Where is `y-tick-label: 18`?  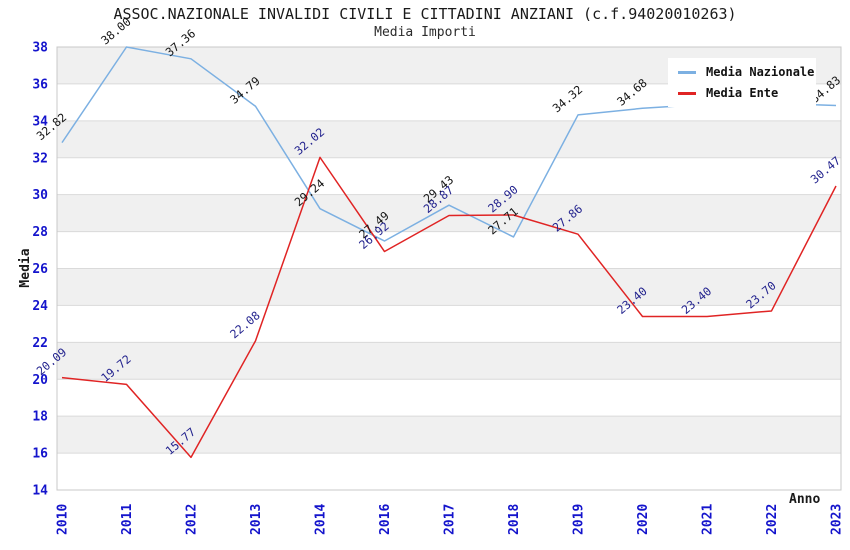 y-tick-label: 18 is located at coordinates (40, 417).